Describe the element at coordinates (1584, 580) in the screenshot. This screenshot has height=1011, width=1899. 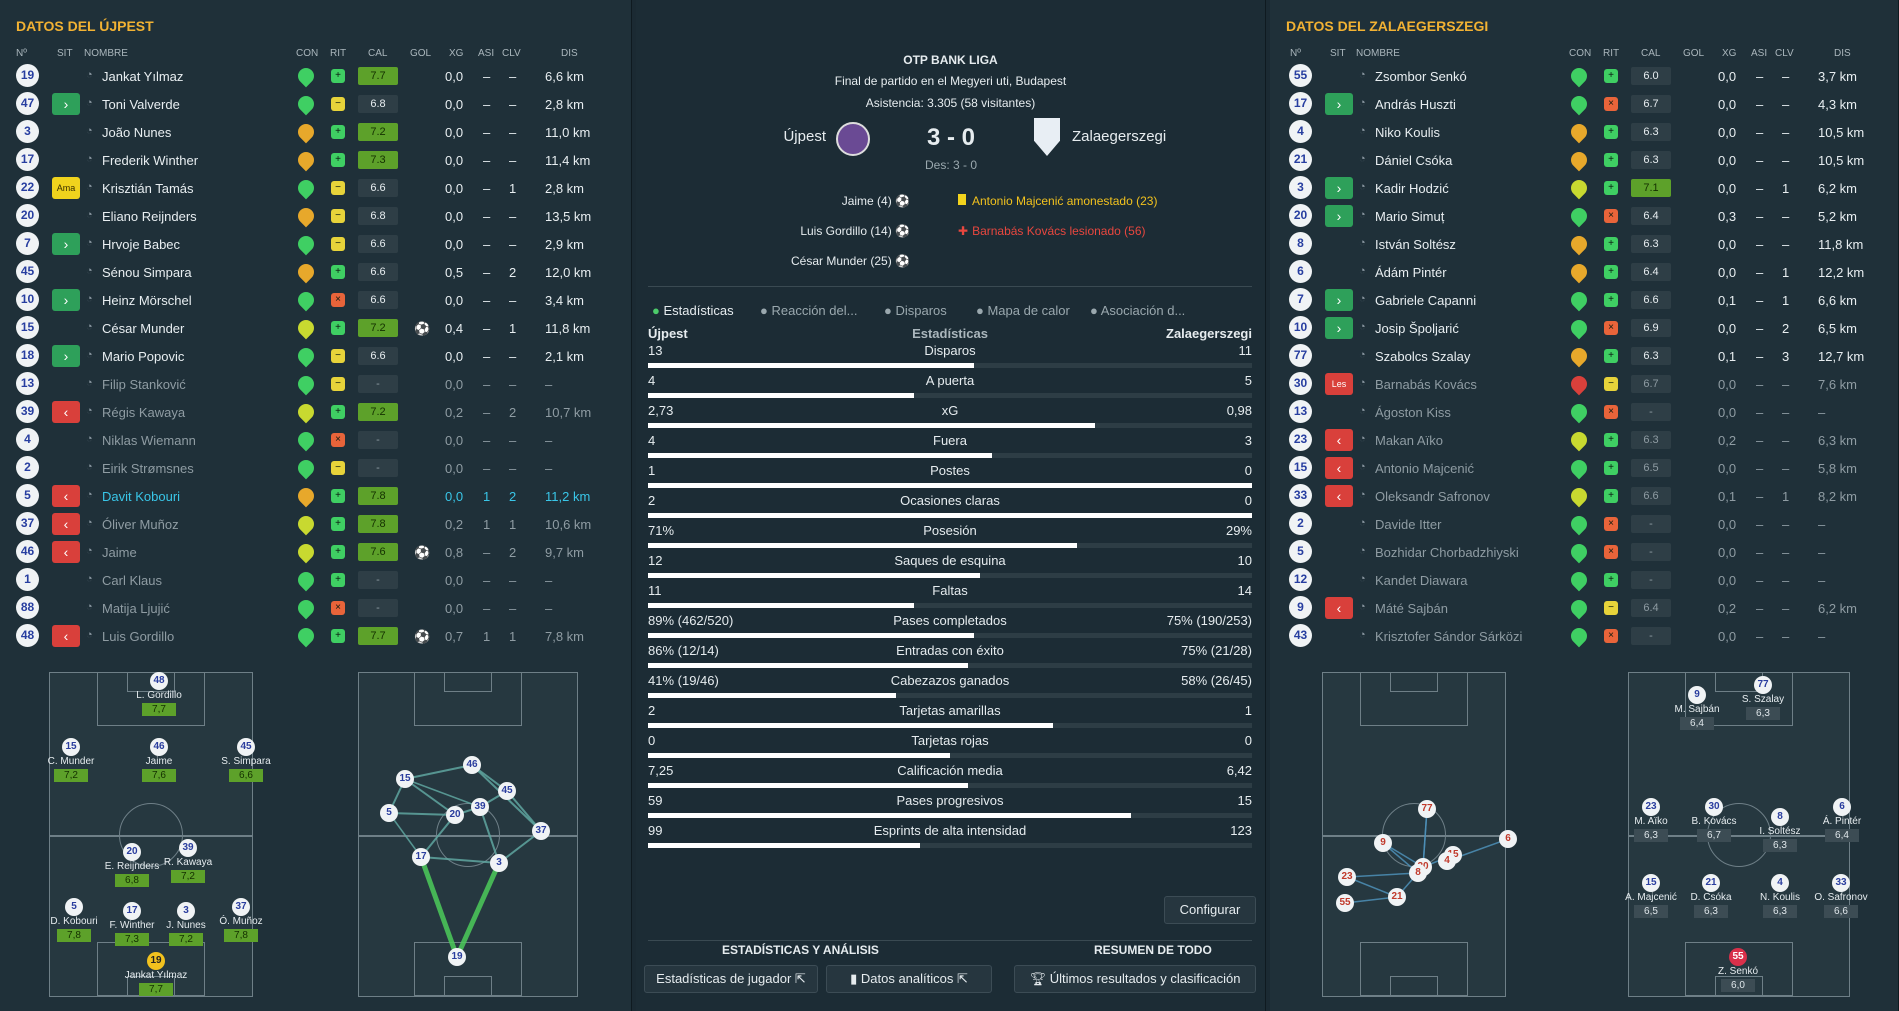
I see `player-row: 12 ◔ Kandet Diawara + - 0,0 – – –` at that location.